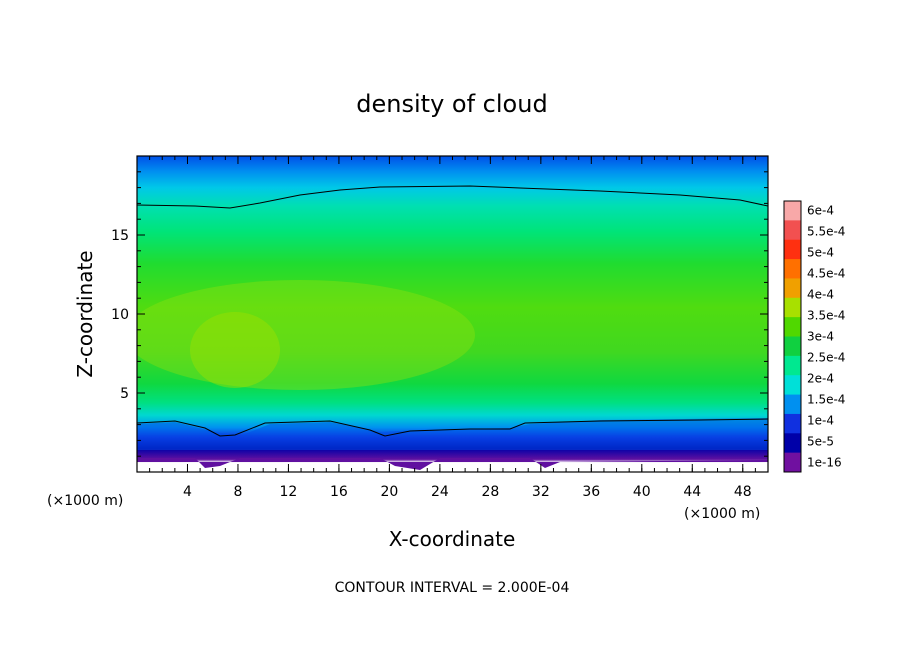  Describe the element at coordinates (826, 399) in the screenshot. I see `colorbar-label: 1.5e-4` at that location.